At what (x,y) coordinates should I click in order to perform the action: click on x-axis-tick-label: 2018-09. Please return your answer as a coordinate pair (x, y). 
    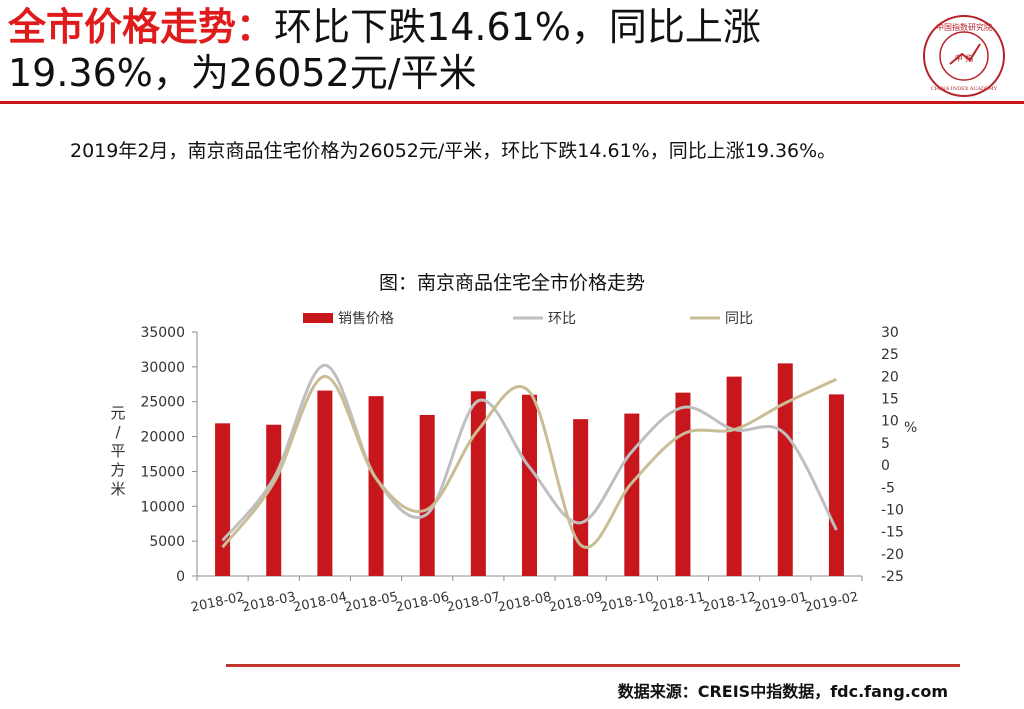
    Looking at the image, I should click on (576, 603).